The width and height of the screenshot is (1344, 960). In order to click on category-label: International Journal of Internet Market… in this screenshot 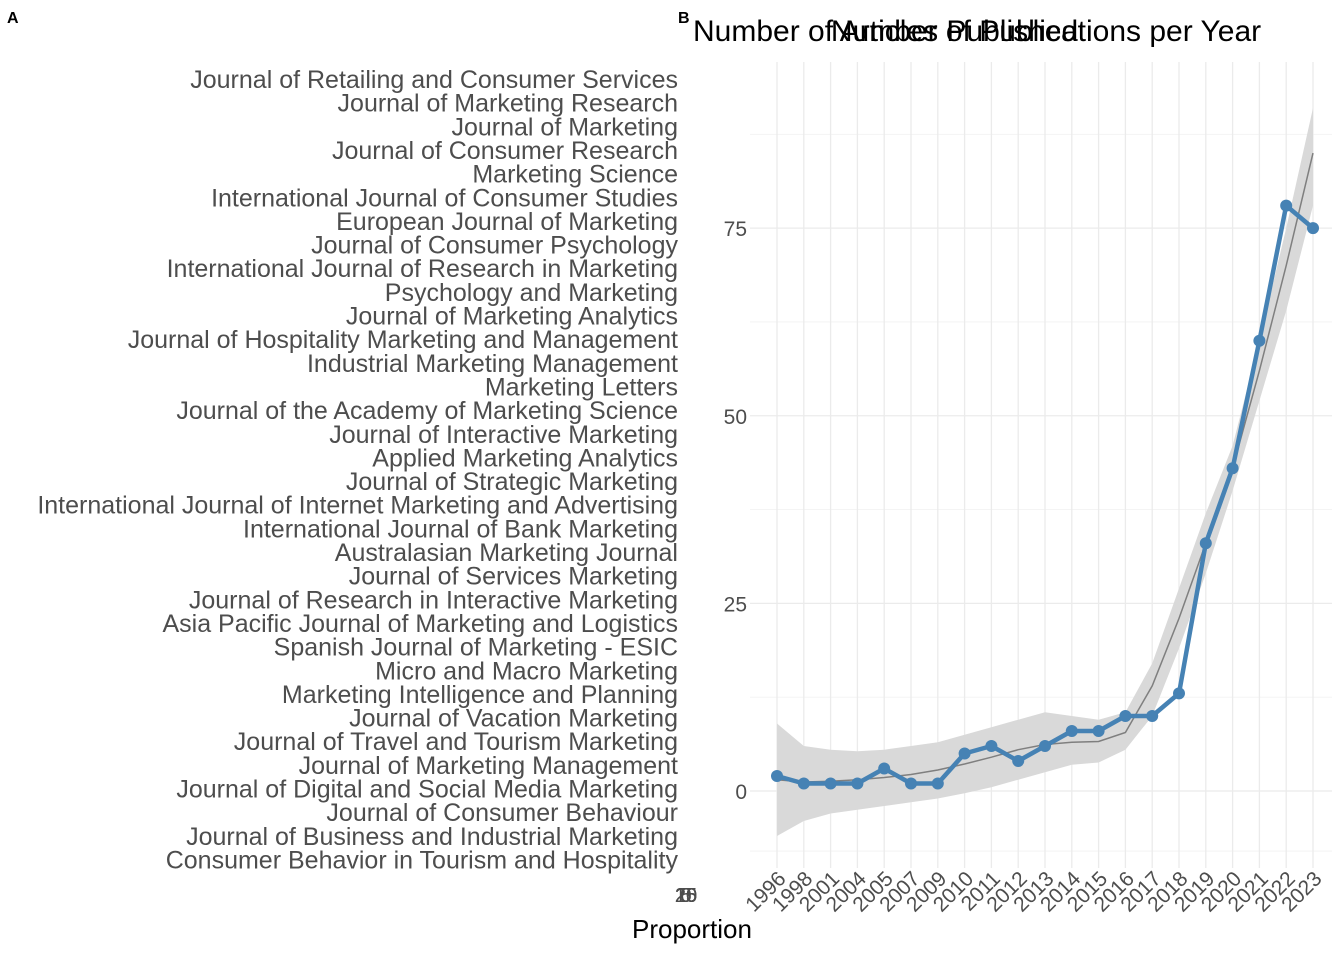, I will do `click(357, 506)`.